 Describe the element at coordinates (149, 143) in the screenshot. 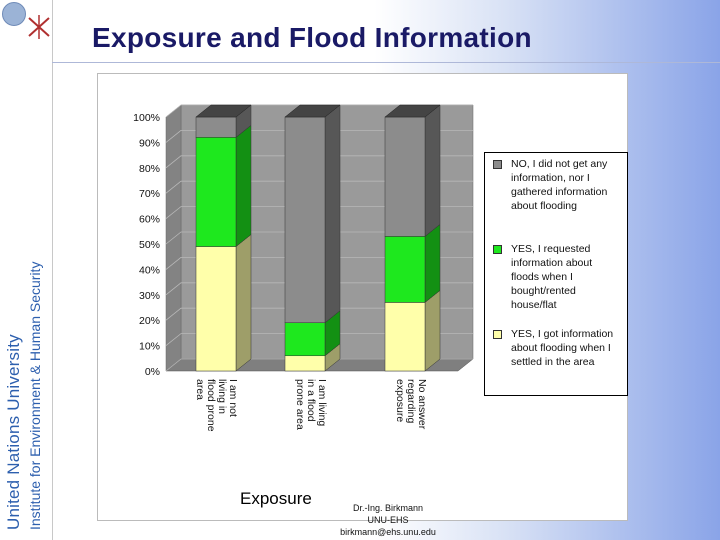

I see `y-tick-label: 90%` at that location.